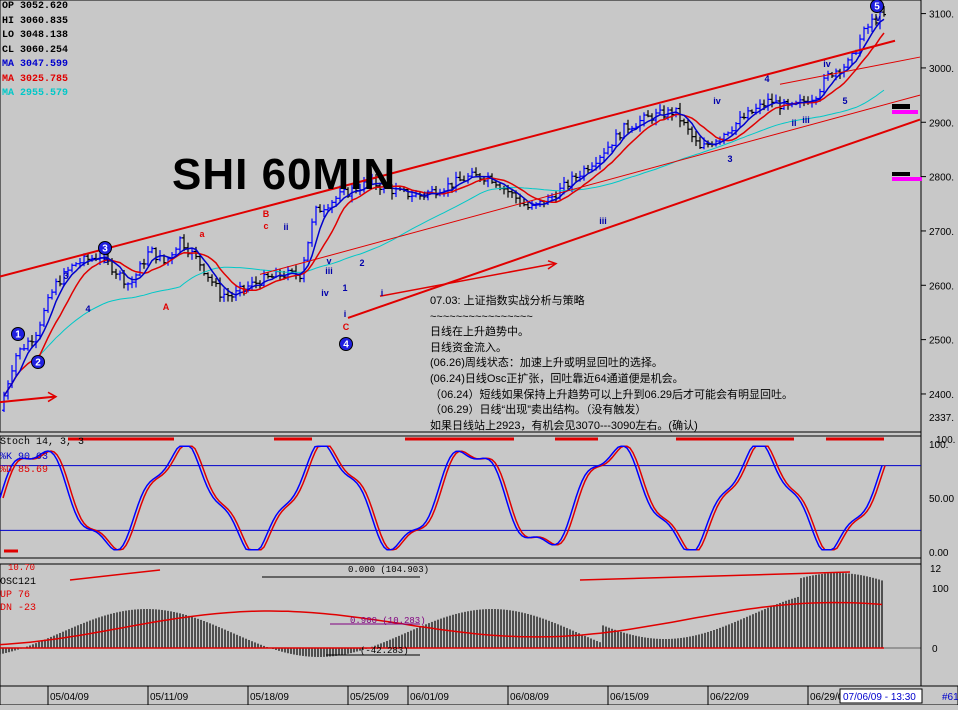  What do you see at coordinates (245, 291) in the screenshot?
I see `wave-label: b` at bounding box center [245, 291].